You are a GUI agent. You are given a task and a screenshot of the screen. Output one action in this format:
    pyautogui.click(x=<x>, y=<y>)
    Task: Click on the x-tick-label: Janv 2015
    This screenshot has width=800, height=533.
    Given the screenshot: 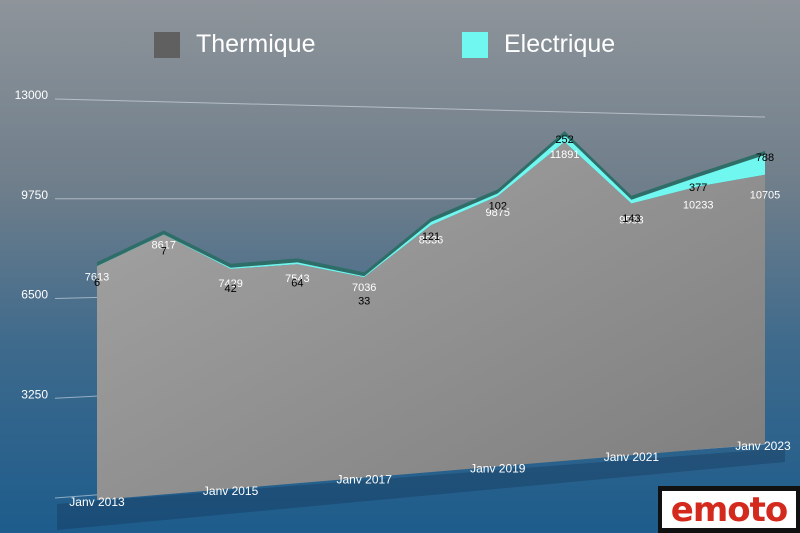 What is the action you would take?
    pyautogui.click(x=231, y=491)
    